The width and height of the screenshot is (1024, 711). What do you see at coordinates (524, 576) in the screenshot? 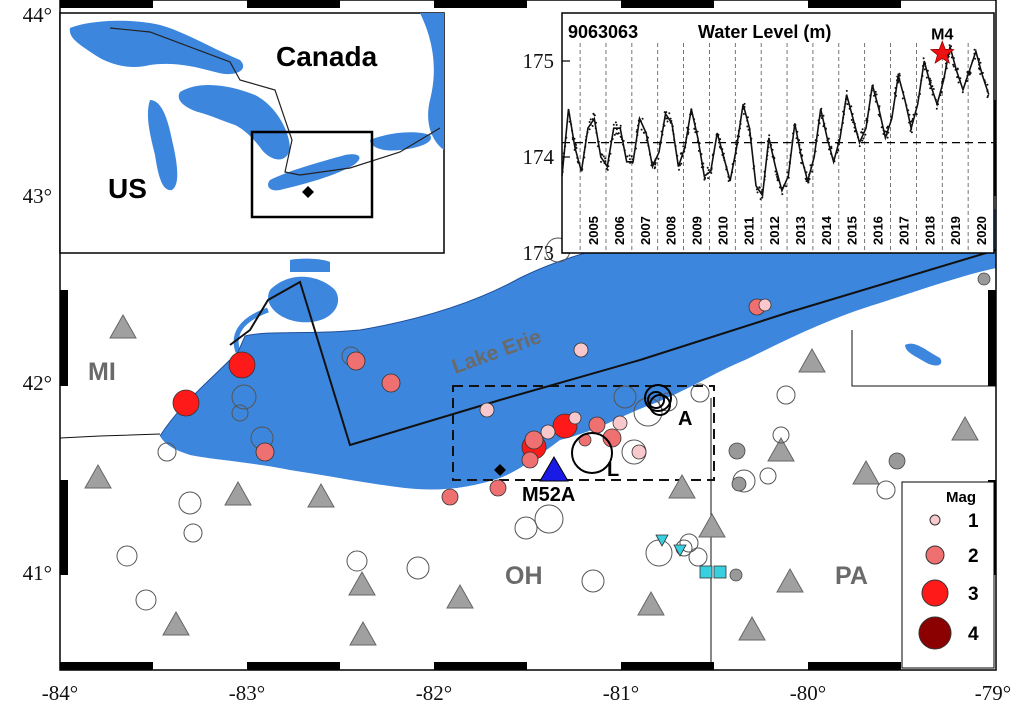
I see `region-label-oh: OH` at bounding box center [524, 576].